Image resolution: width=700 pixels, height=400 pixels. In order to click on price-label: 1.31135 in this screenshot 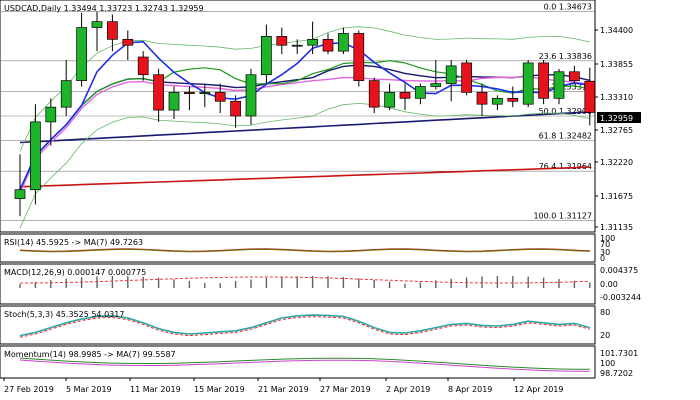, I will do `click(616, 227)`.